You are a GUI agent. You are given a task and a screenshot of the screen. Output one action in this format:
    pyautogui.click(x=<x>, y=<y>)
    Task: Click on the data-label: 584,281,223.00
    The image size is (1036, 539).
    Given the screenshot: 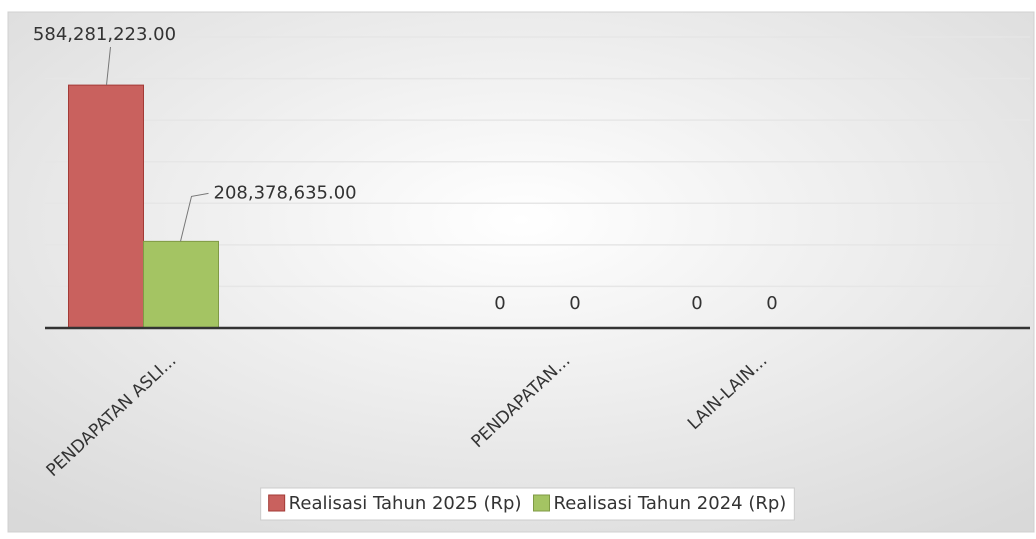 What is the action you would take?
    pyautogui.click(x=104, y=34)
    